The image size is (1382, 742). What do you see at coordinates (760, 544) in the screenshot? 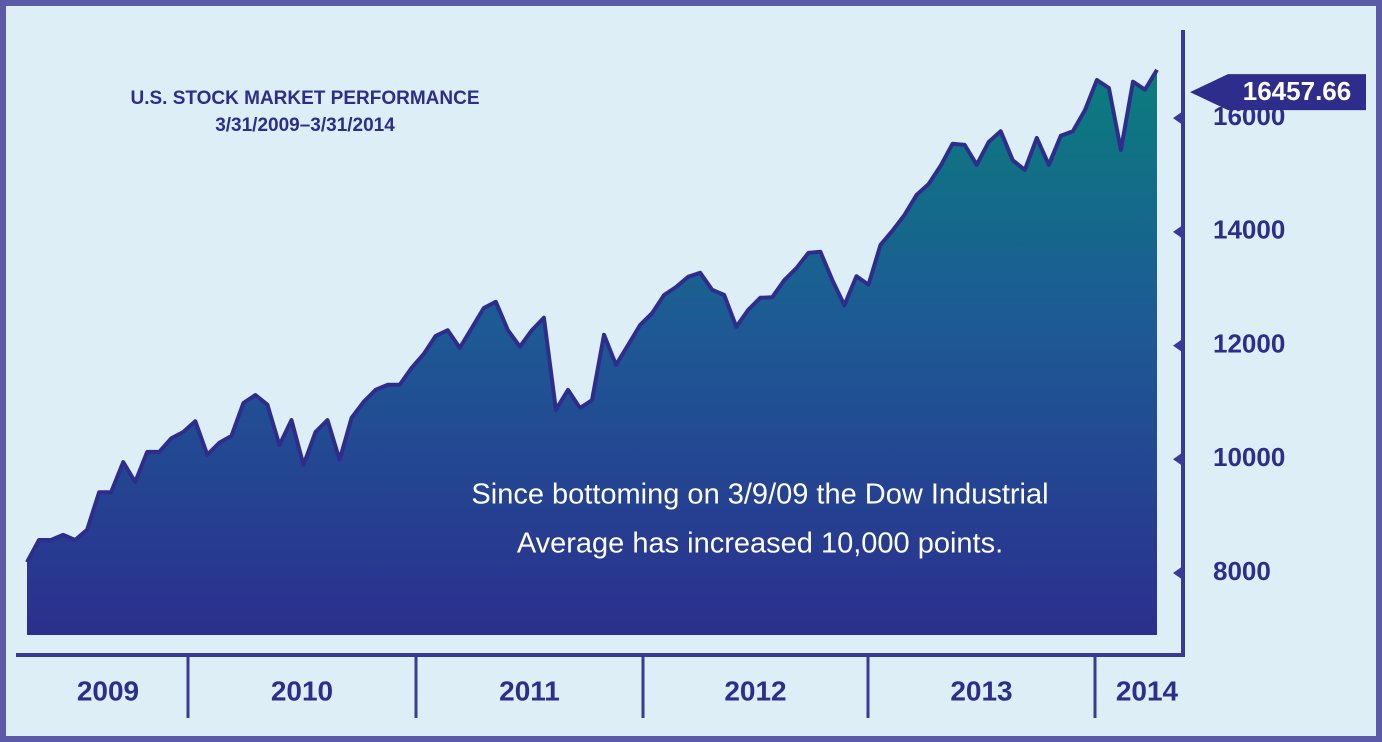
I see `annotation: Average has increased 10,000 points.` at bounding box center [760, 544].